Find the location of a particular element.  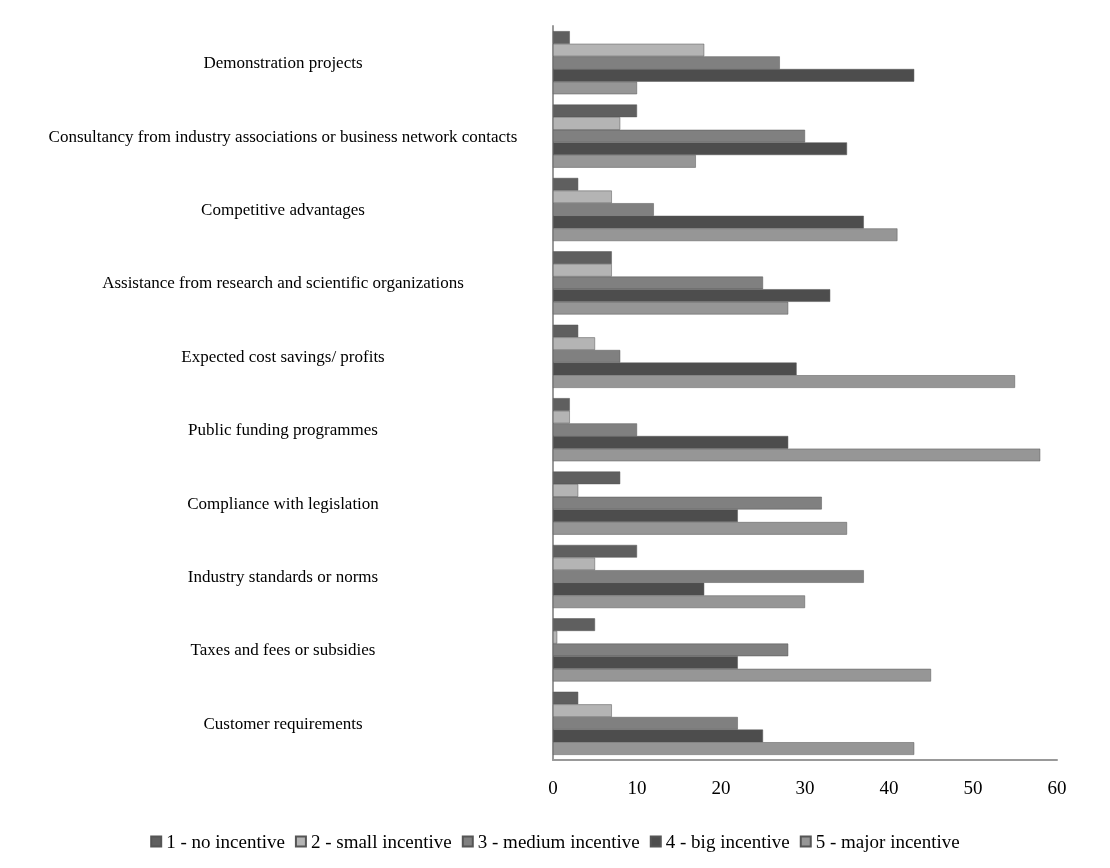

y-tick-label: Consultancy from industry associations or business network contacts is located at coordinates (283, 136).